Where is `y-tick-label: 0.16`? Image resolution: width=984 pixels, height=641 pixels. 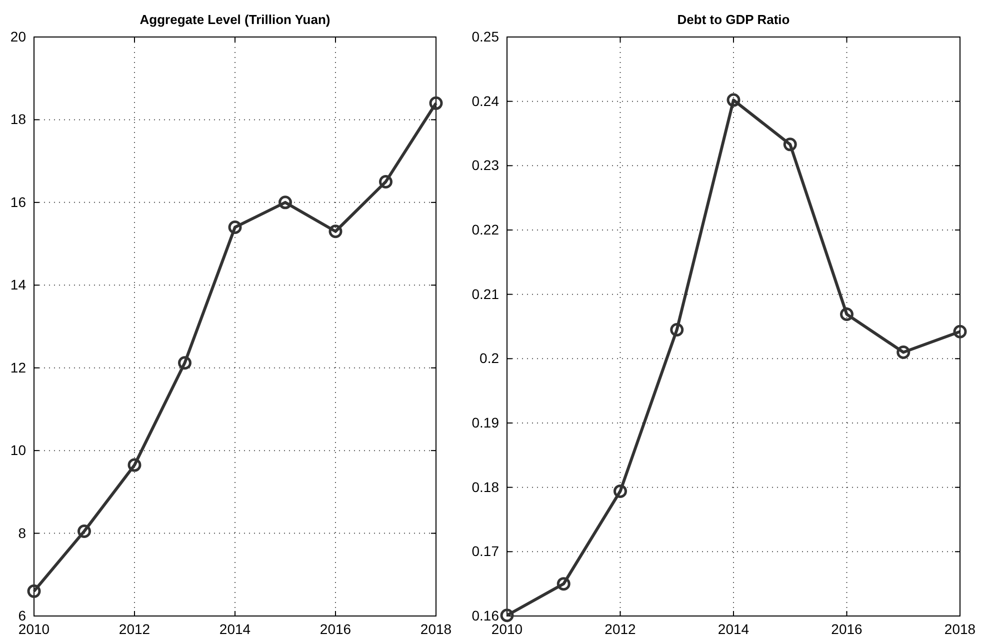 y-tick-label: 0.16 is located at coordinates (486, 615).